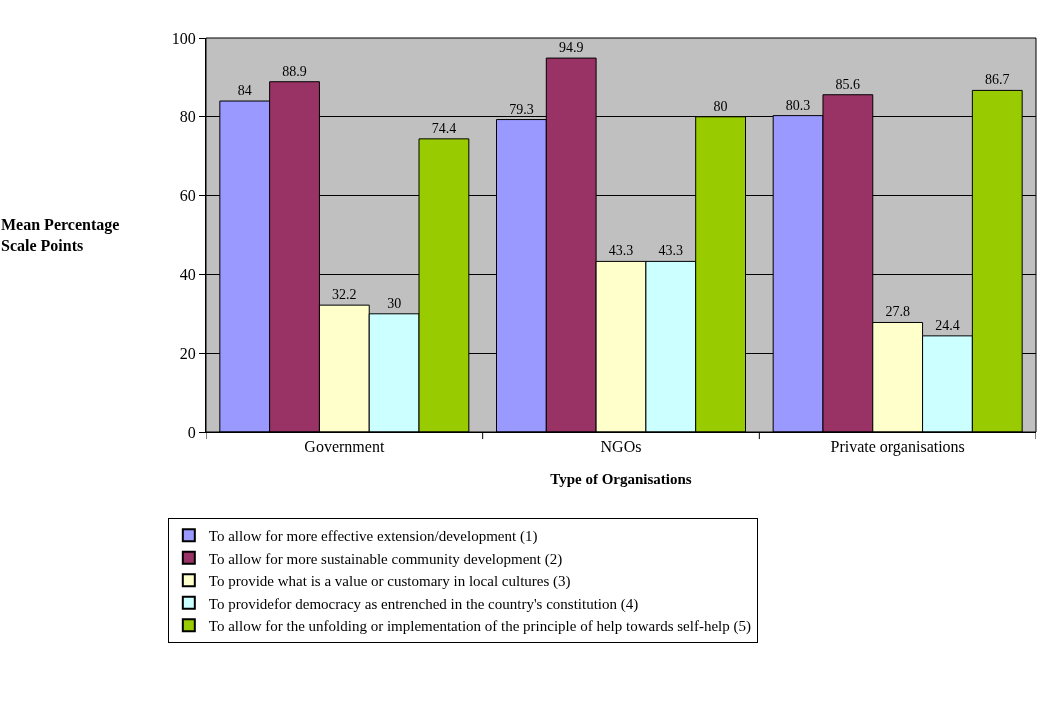 The image size is (1058, 725). I want to click on data-label: 27.8, so click(897, 312).